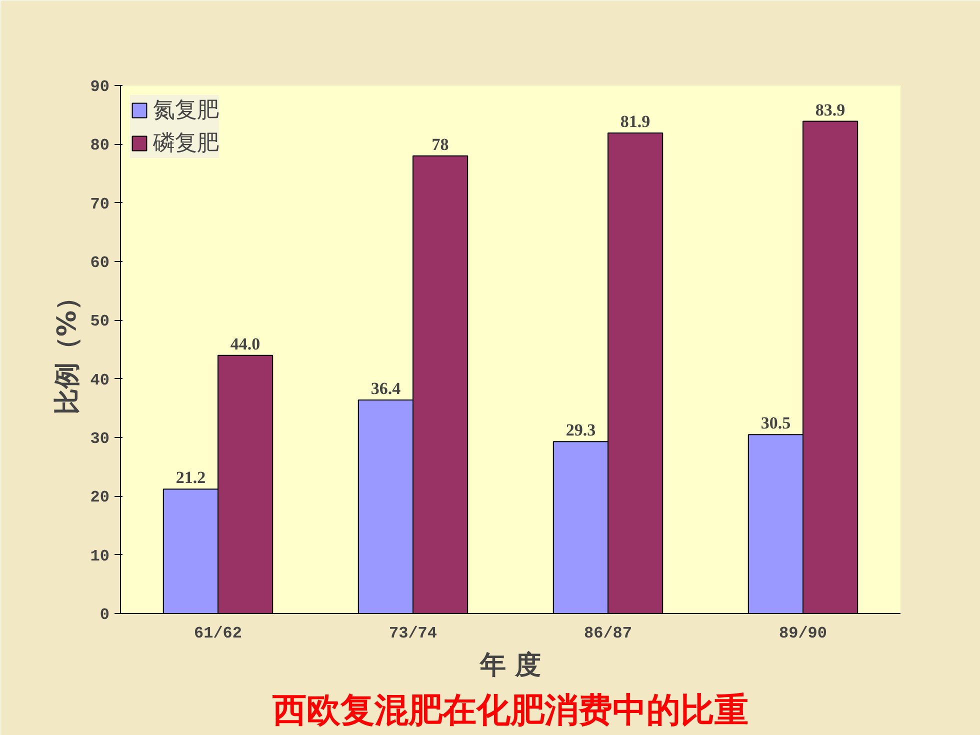 This screenshot has width=980, height=735. What do you see at coordinates (67, 349) in the screenshot?
I see `y-axis-title: 比例（%）` at bounding box center [67, 349].